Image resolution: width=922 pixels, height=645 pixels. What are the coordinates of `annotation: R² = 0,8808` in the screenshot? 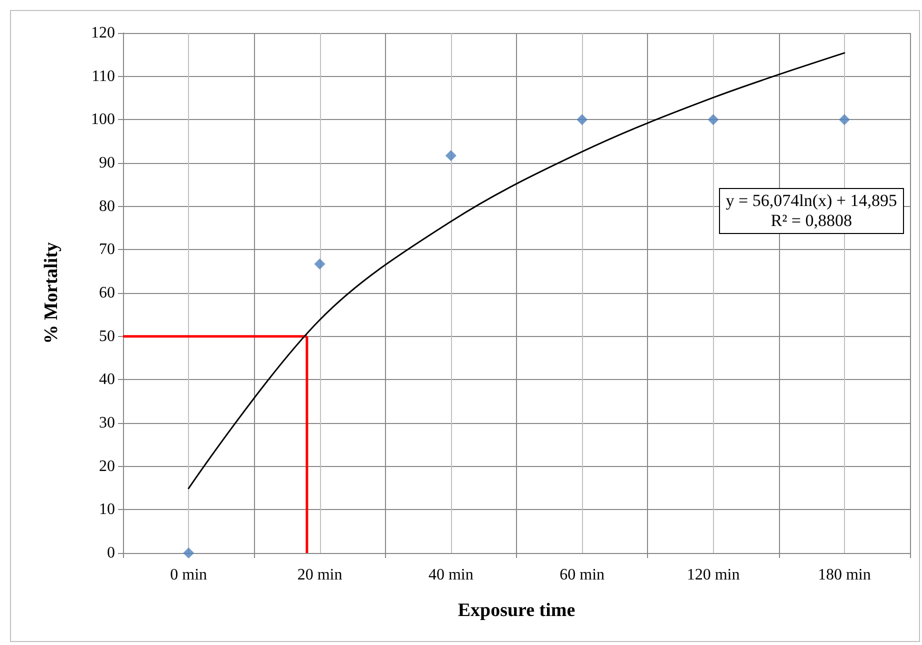 It's located at (812, 221).